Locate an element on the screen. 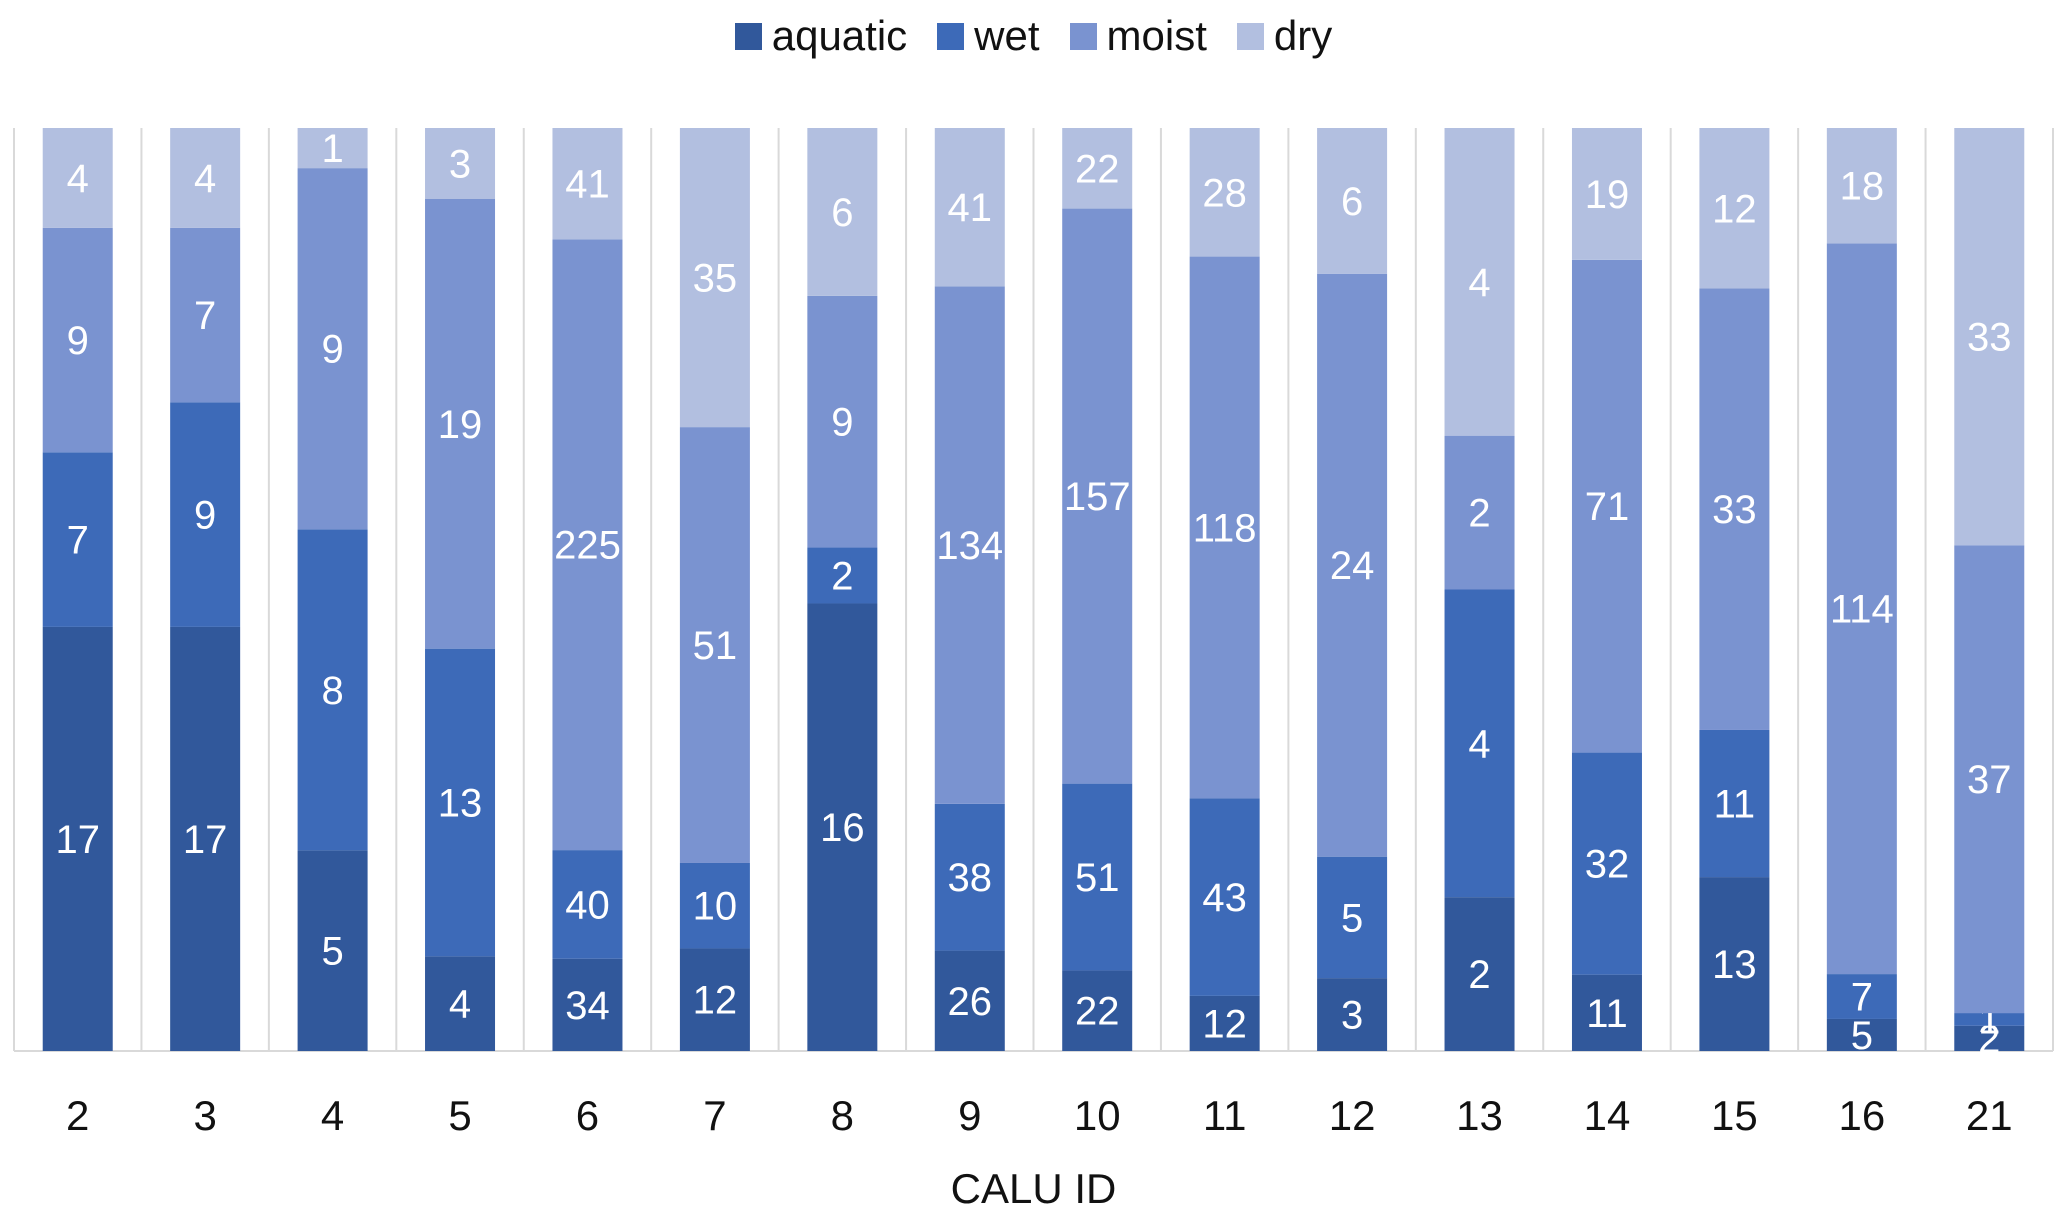 The height and width of the screenshot is (1222, 2067). data-label: 43 is located at coordinates (1224, 898).